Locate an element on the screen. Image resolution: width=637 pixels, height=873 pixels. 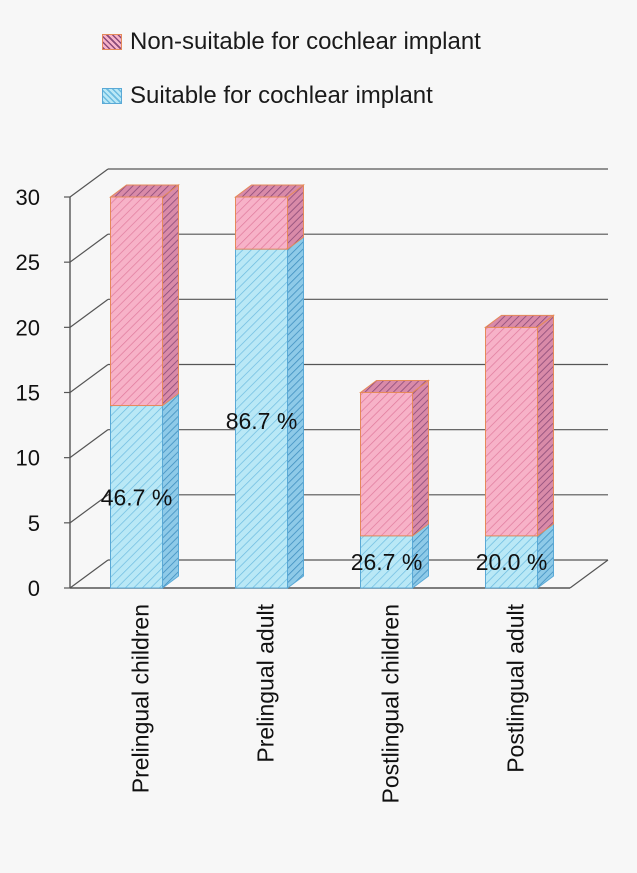
legend-item-suitable: Suitable for cochlear implant is located at coordinates (291, 96).